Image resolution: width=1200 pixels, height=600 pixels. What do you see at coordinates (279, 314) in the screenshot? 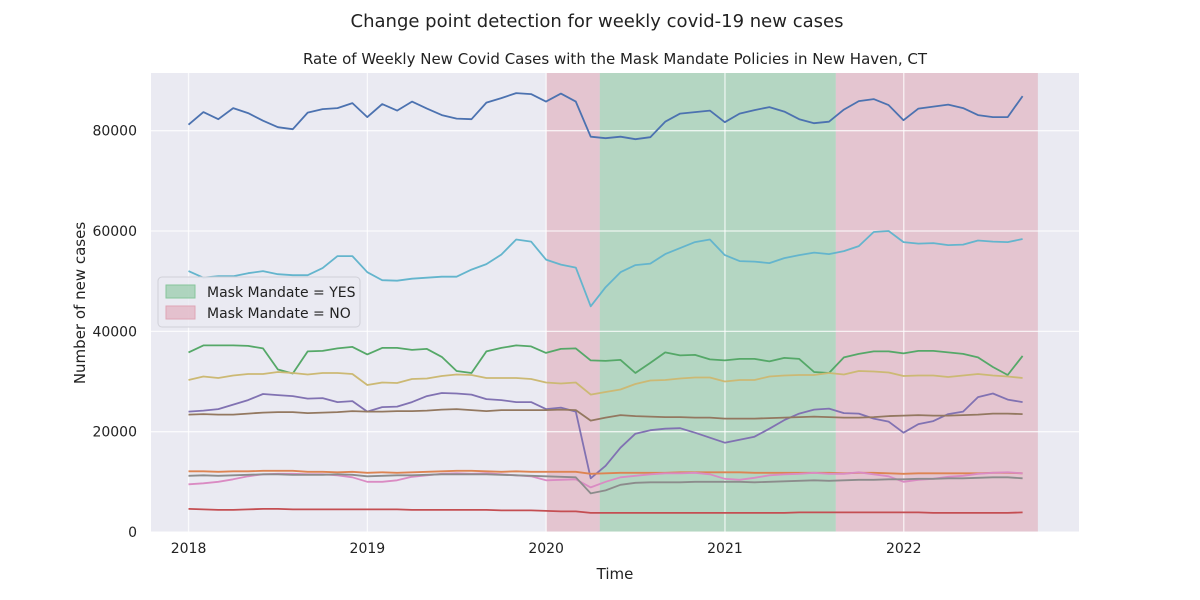
I see `legend-label-1: Mask Mandate = NO` at bounding box center [279, 314].